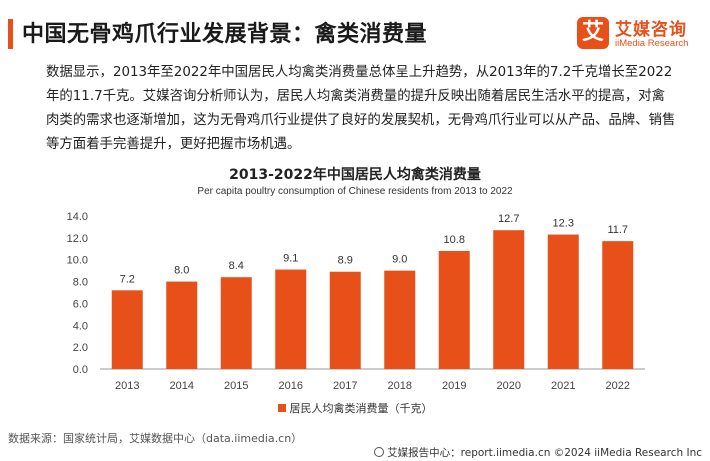 This screenshot has width=710, height=461. I want to click on legend-label: 居民人均禽类消费量（千克）, so click(361, 408).